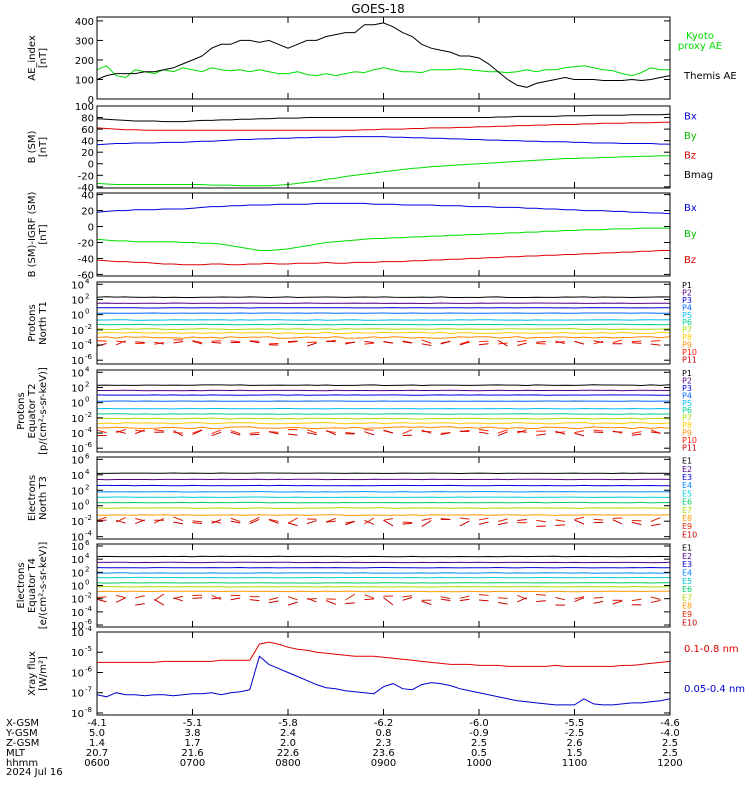 This screenshot has height=800, width=750. Describe the element at coordinates (16, 753) in the screenshot. I see `table-row-label: MLT` at that location.